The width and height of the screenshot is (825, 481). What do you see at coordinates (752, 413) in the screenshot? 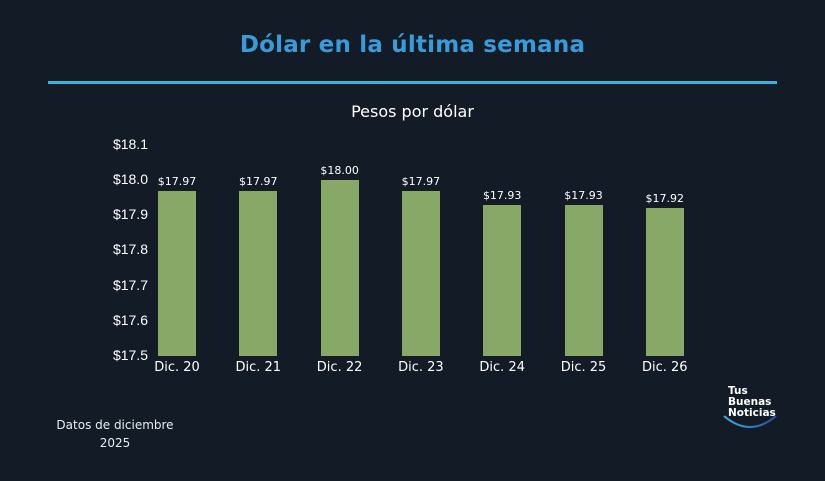
I see `logo-line-3: Noticias` at bounding box center [752, 413].